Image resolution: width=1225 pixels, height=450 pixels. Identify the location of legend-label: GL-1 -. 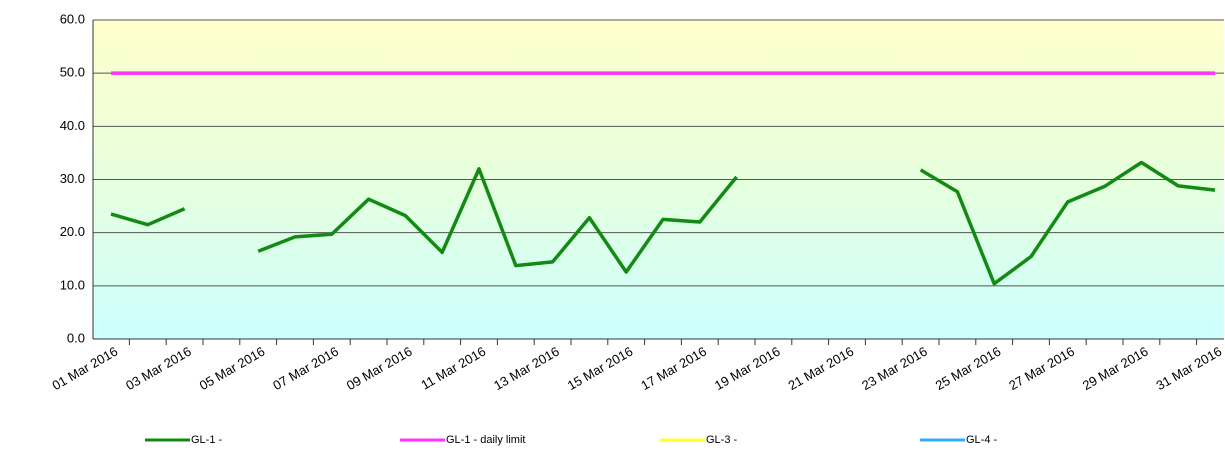
(207, 440).